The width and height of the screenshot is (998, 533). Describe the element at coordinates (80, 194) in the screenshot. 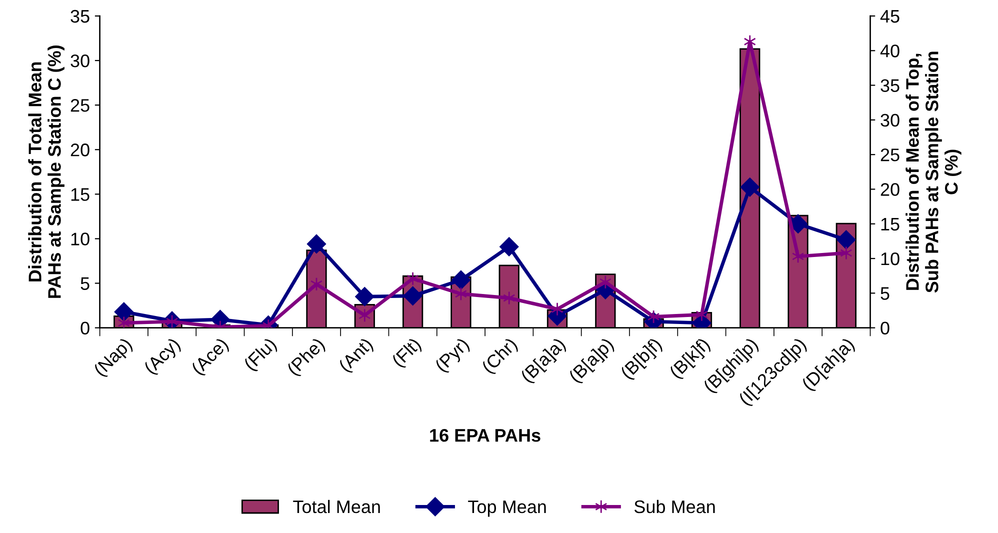

I see `y-tick-label: 15` at that location.